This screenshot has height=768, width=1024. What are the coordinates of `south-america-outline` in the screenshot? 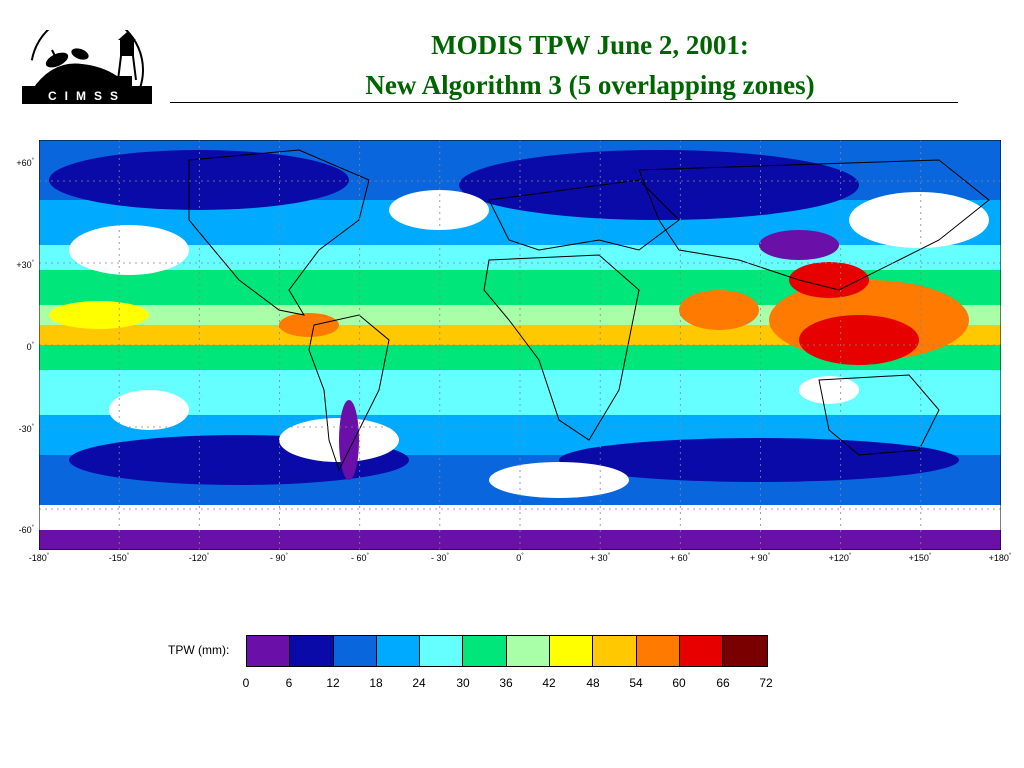 It's located at (349, 393).